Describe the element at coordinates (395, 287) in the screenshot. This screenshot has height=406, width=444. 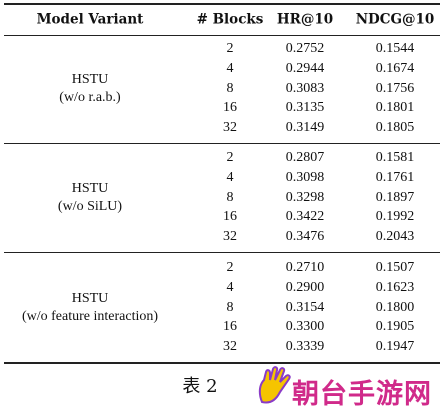
I see `cell: 0.1623` at that location.